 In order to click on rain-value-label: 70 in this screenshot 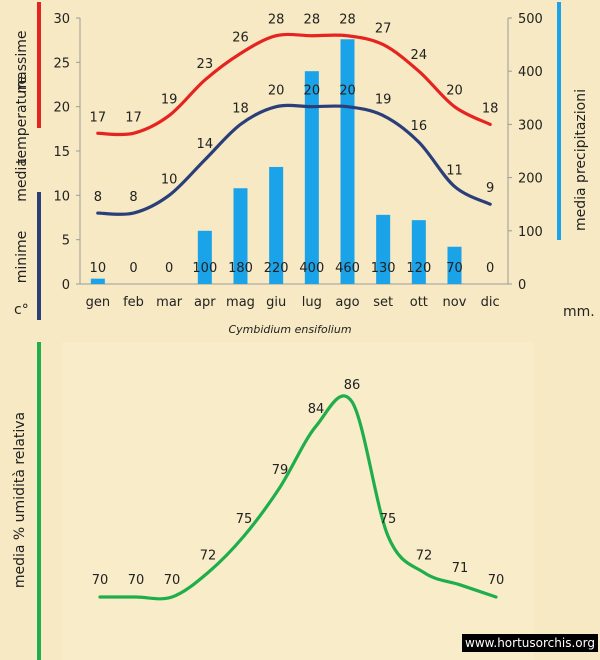, I will do `click(454, 268)`.